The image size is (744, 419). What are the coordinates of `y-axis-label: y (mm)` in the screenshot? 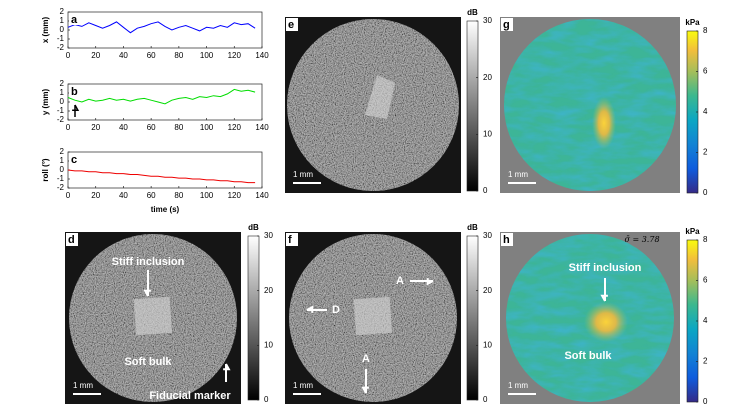 It's located at (45, 102).